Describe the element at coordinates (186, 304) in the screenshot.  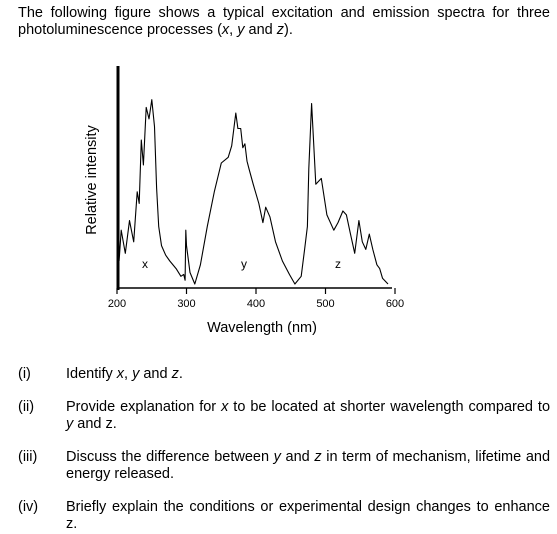
I see `x-tick-label: 300` at that location.